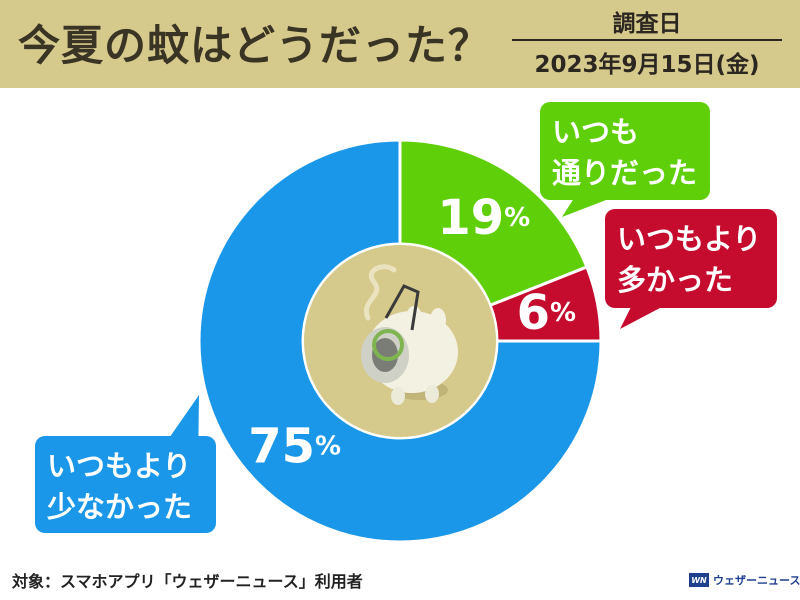  I want to click on slice-label-more: 6%, so click(546, 313).